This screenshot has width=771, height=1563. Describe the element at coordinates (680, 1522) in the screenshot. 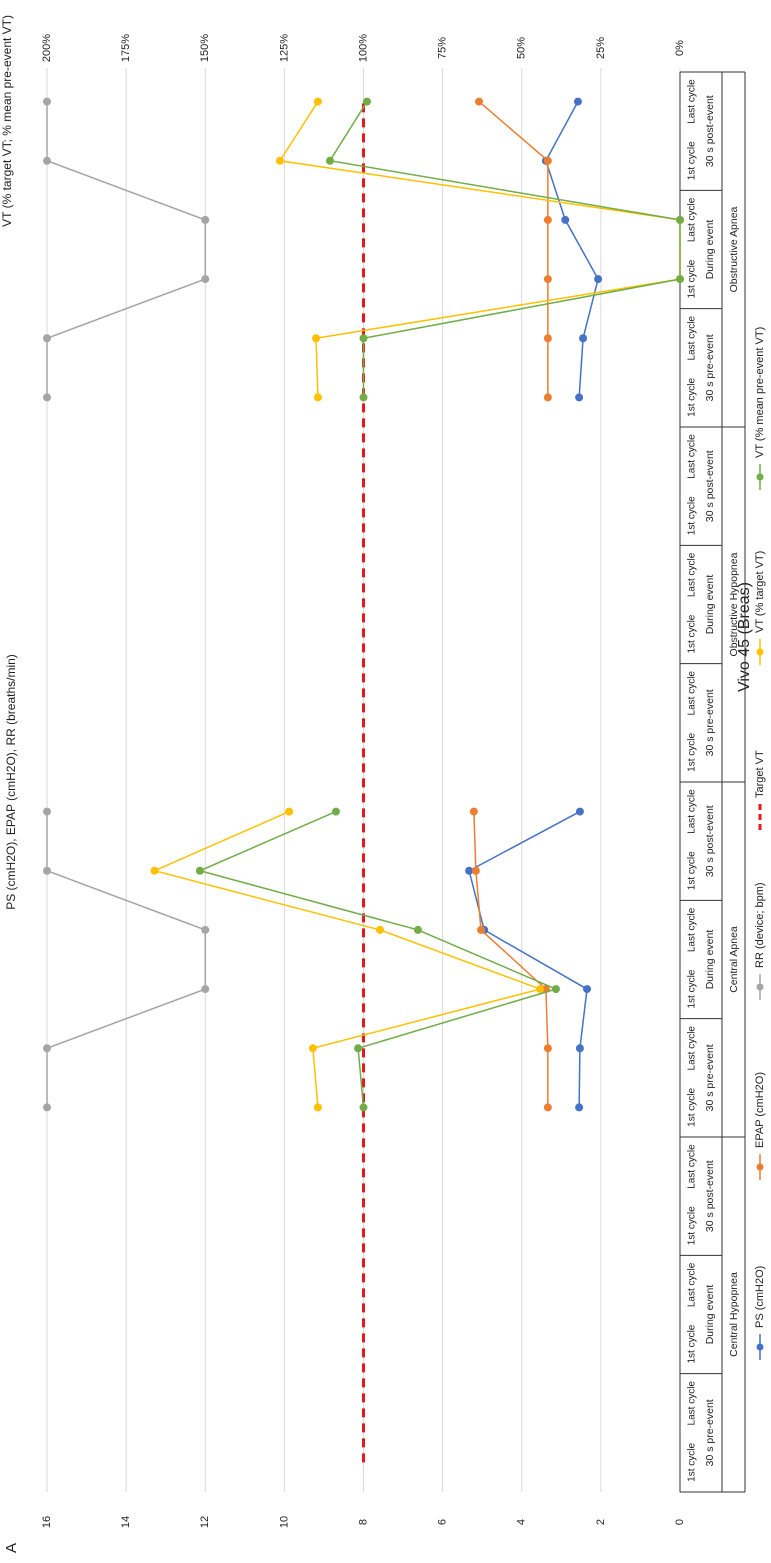

I see `y-tick-label: 0` at that location.